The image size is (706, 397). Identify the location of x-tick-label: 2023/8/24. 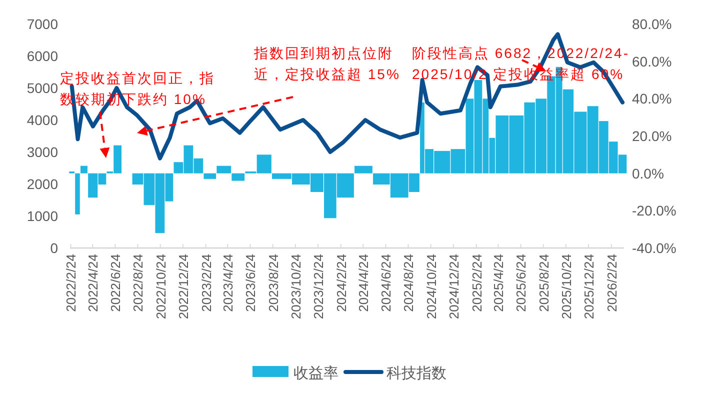
(273, 283).